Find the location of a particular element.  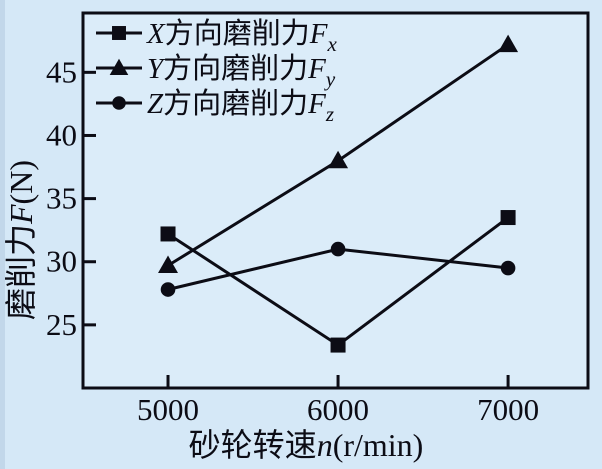

y-tick-label: 35 is located at coordinates (61, 198).